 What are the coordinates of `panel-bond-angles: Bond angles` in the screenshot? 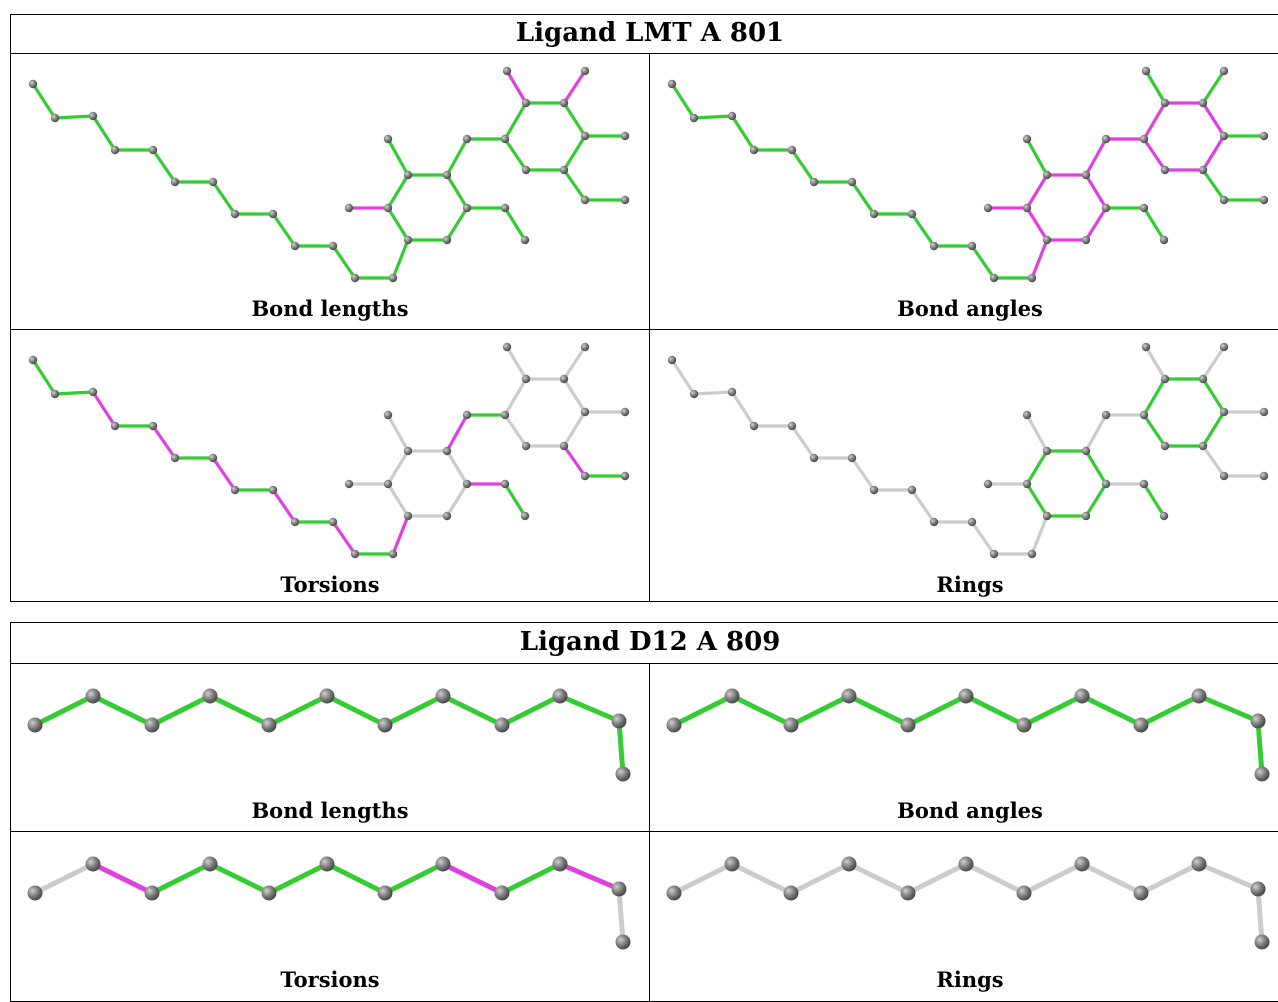 It's located at (964, 747).